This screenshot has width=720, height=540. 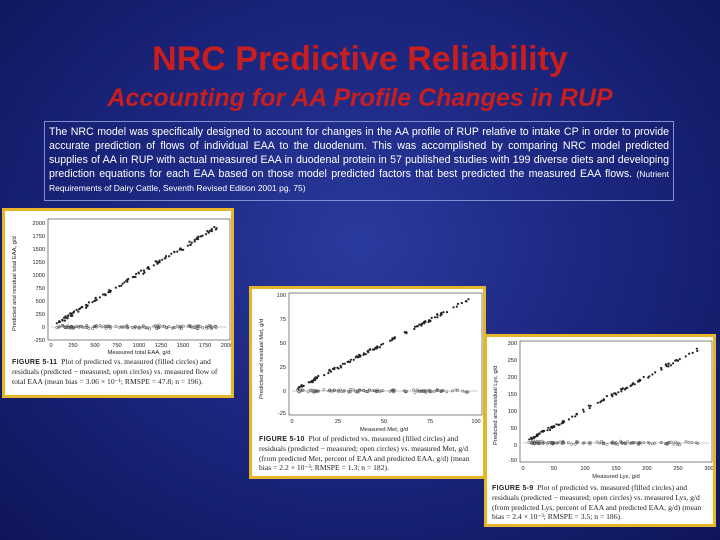 What do you see at coordinates (40, 315) in the screenshot?
I see `y-tick: 250` at bounding box center [40, 315].